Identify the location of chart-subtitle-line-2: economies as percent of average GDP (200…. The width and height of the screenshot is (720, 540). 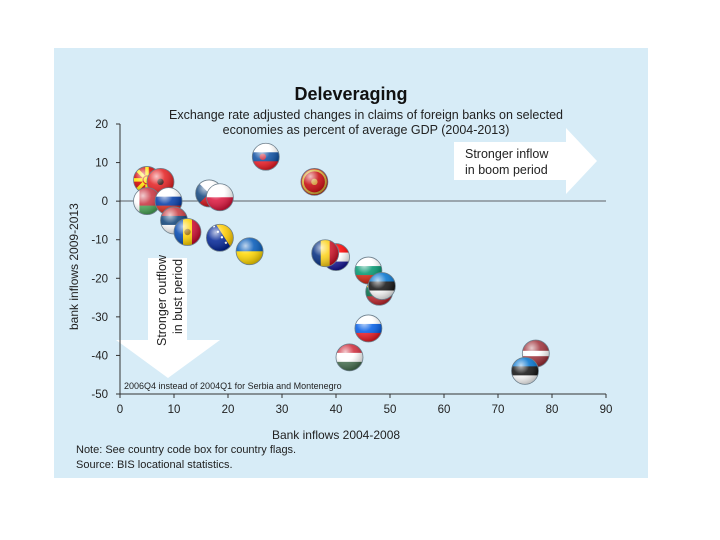
(366, 130).